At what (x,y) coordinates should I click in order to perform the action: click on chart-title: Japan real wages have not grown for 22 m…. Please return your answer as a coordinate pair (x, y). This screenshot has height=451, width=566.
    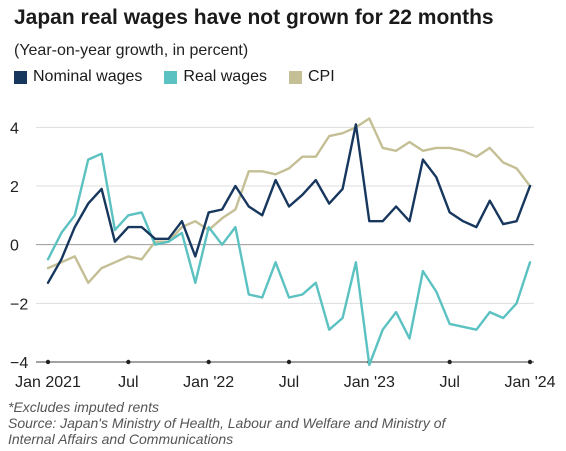
    Looking at the image, I should click on (254, 17).